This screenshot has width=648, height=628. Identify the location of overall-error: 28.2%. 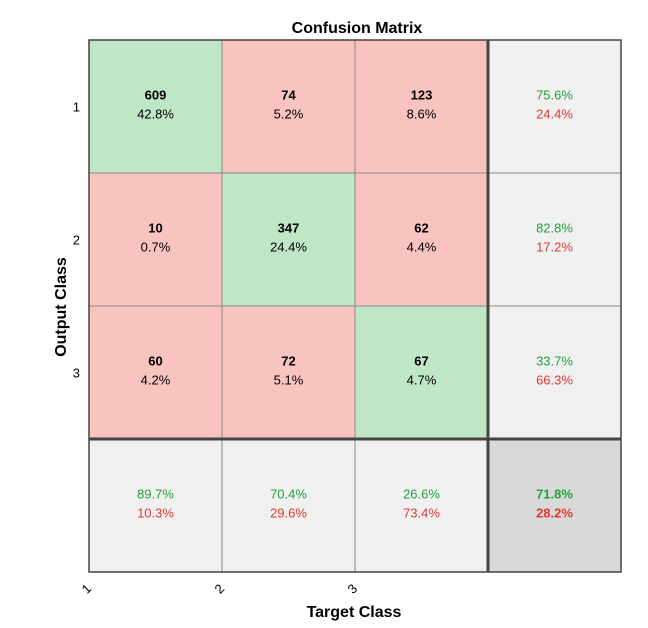
(554, 513).